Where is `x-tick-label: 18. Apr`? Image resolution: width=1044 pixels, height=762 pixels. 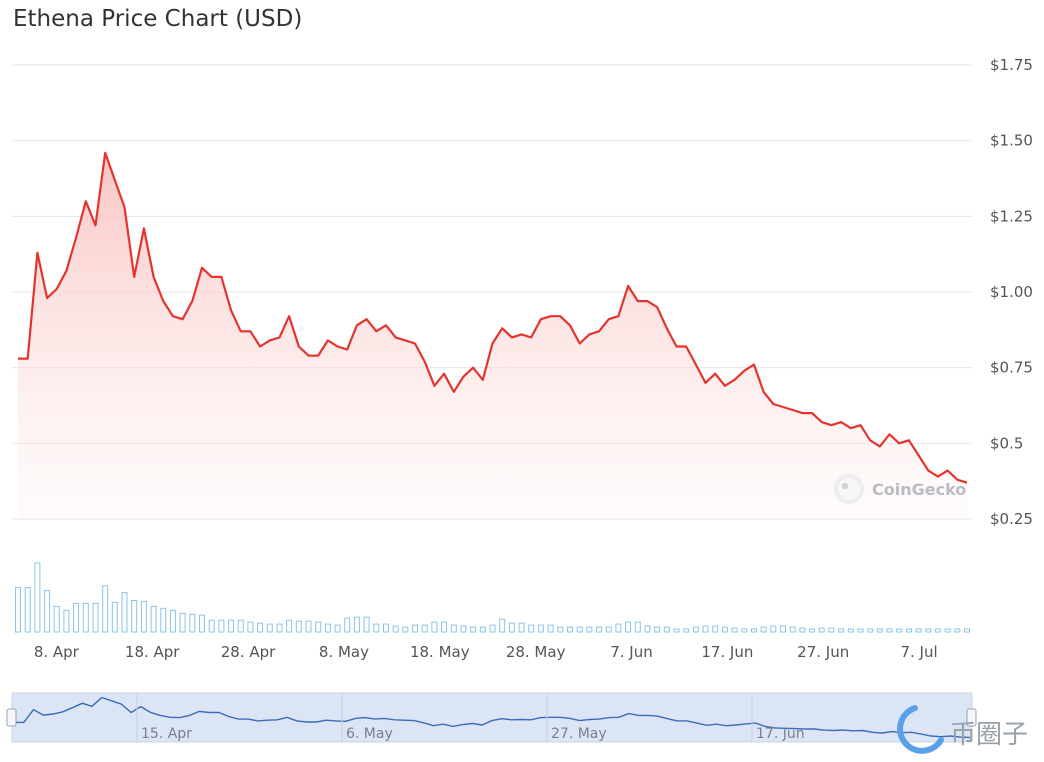
x-tick-label: 18. Apr is located at coordinates (152, 652).